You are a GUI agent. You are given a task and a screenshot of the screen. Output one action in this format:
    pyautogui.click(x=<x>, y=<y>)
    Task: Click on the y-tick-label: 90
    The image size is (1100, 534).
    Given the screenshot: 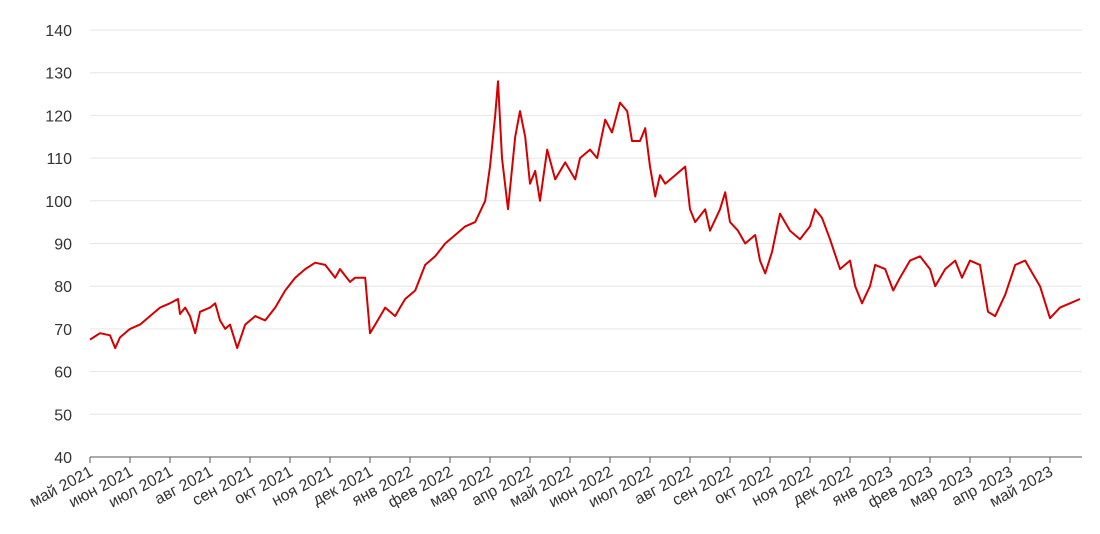 What is the action you would take?
    pyautogui.click(x=63, y=245)
    